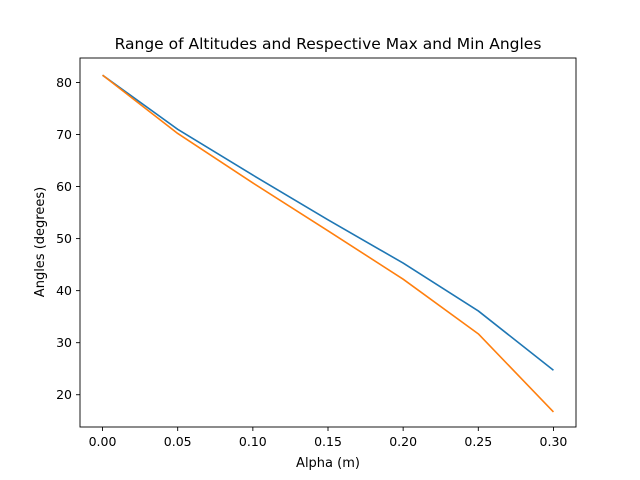 This screenshot has width=640, height=480. Describe the element at coordinates (64, 290) in the screenshot. I see `y-tick-label: 40` at that location.